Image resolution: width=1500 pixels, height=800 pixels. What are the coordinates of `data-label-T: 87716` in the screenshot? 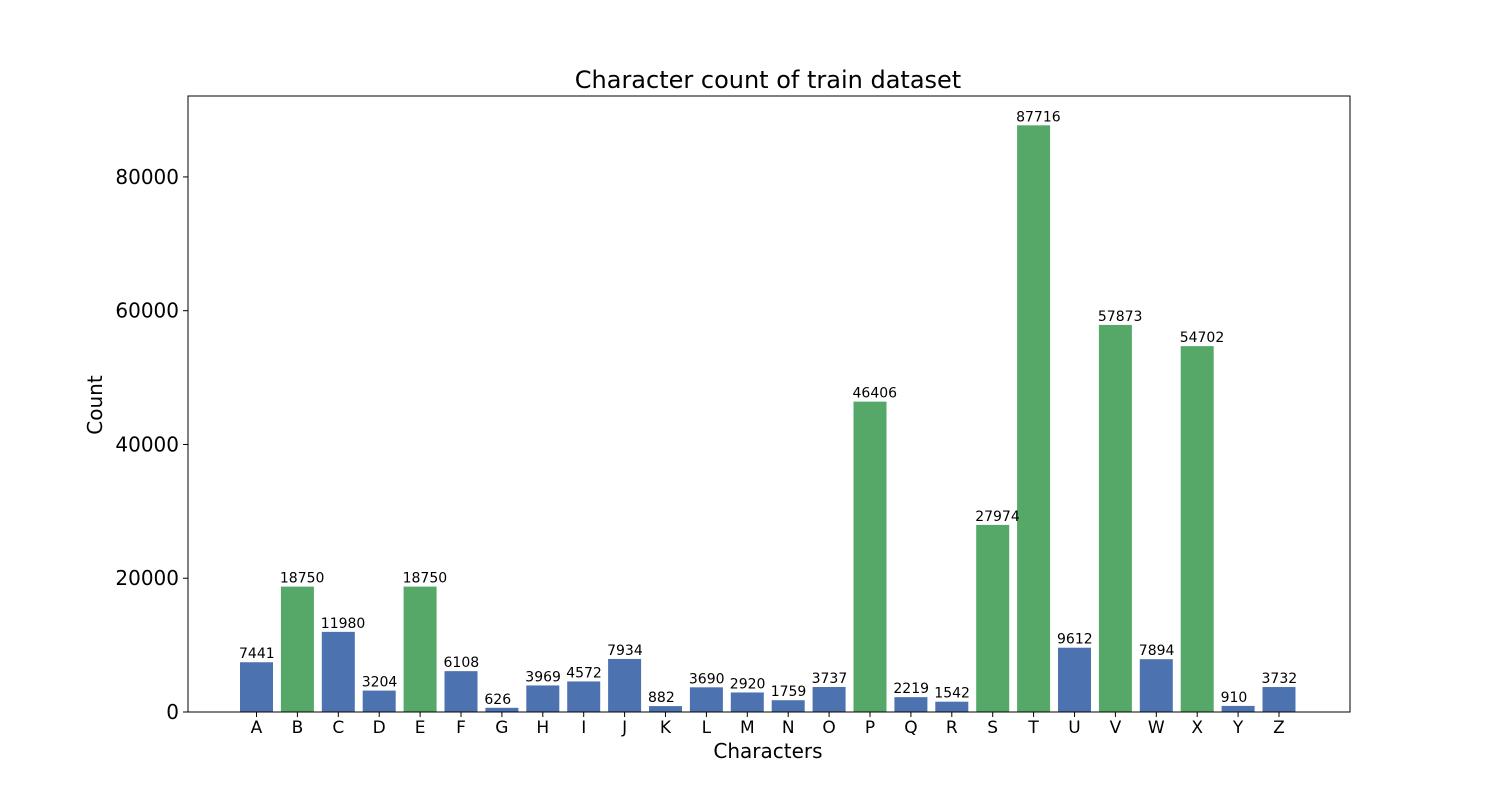 It's located at (1038, 117).